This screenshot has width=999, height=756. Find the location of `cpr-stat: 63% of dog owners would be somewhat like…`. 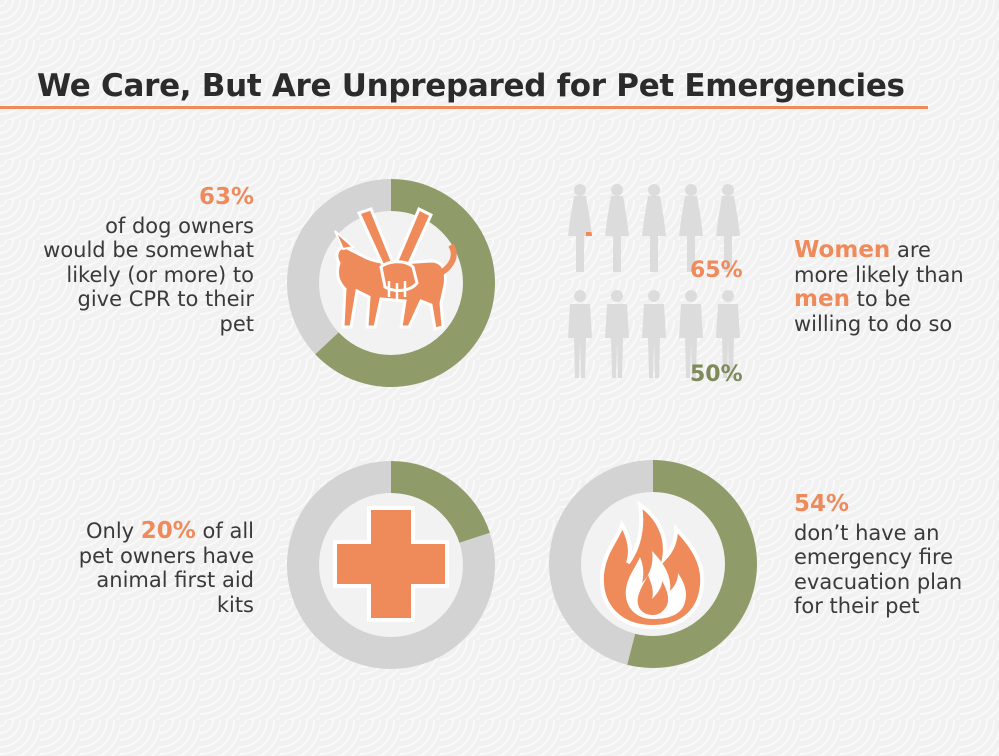

cpr-stat: 63% of dog owners would be somewhat like… is located at coordinates (147, 260).